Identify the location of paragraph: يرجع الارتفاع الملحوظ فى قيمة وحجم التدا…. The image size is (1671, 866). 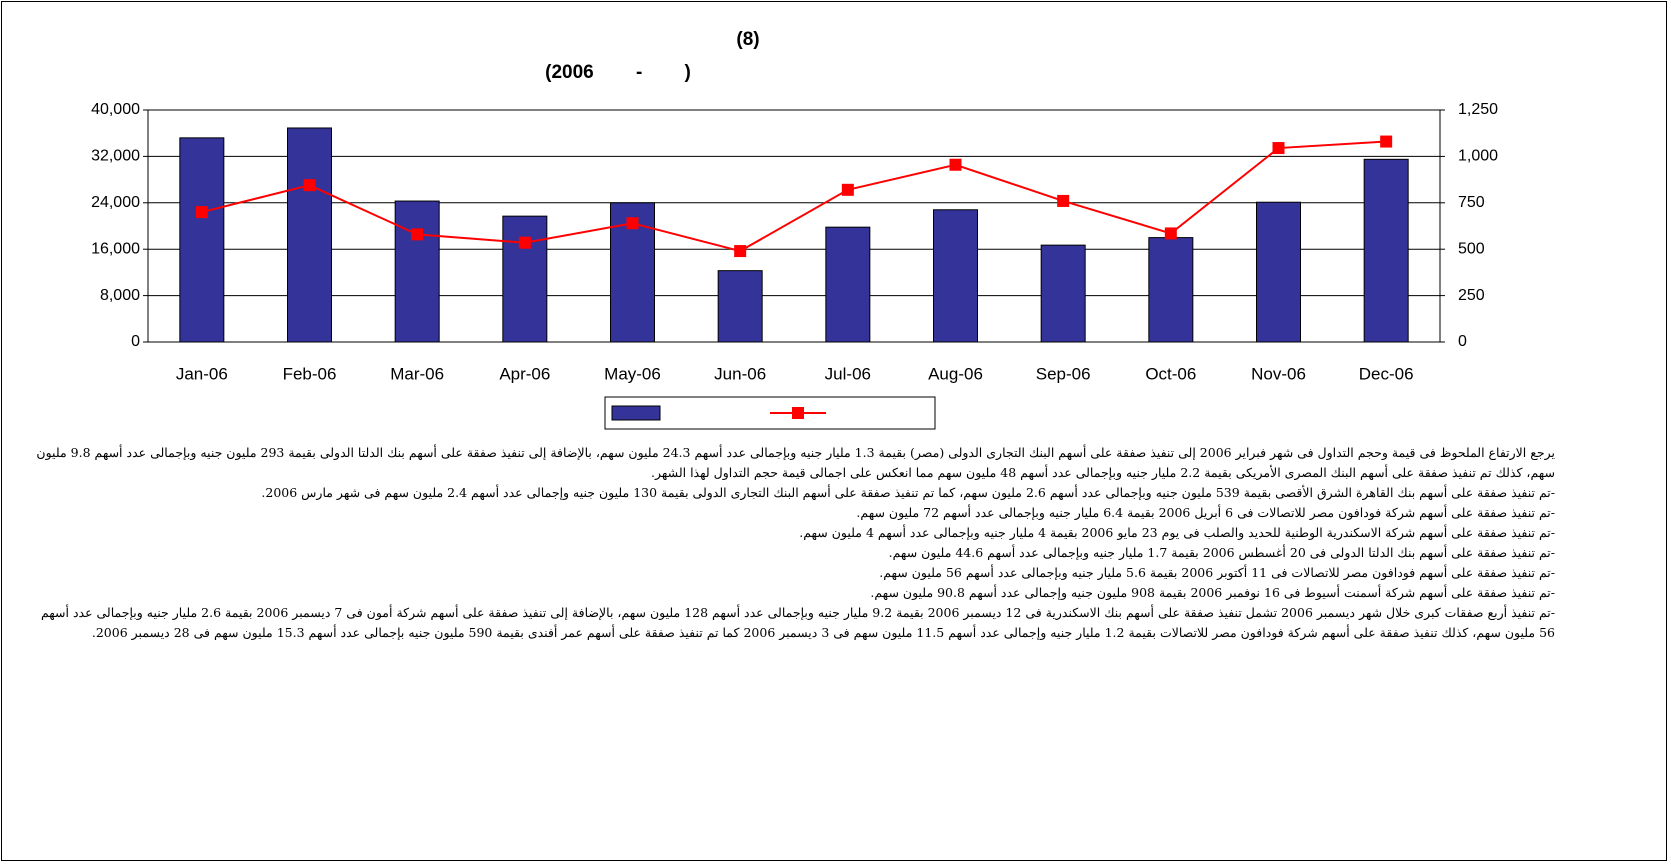
(795, 462).